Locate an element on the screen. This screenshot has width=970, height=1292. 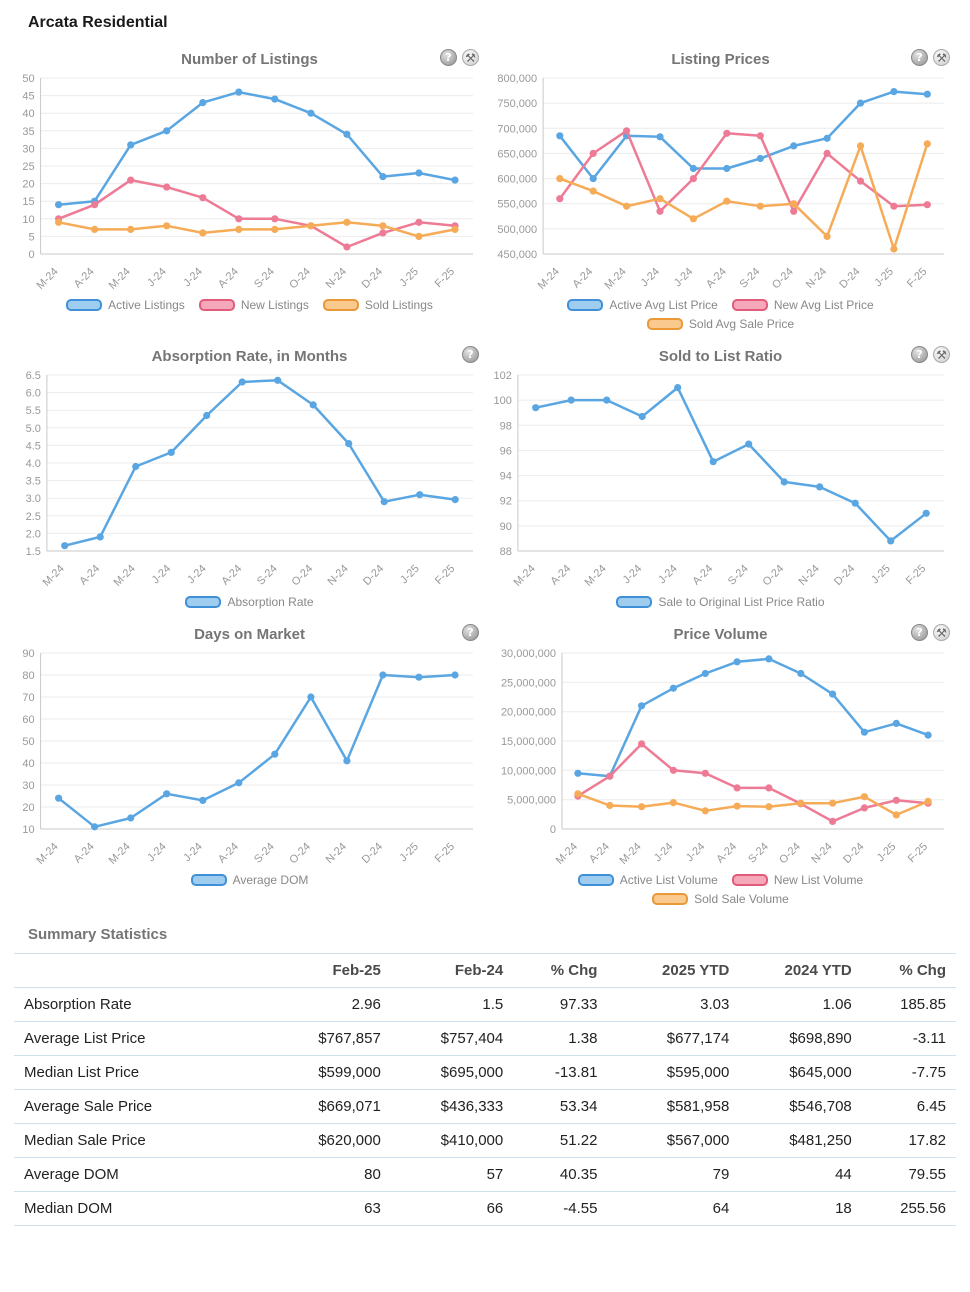
legend-item: Active List Volume is located at coordinates (647, 880).